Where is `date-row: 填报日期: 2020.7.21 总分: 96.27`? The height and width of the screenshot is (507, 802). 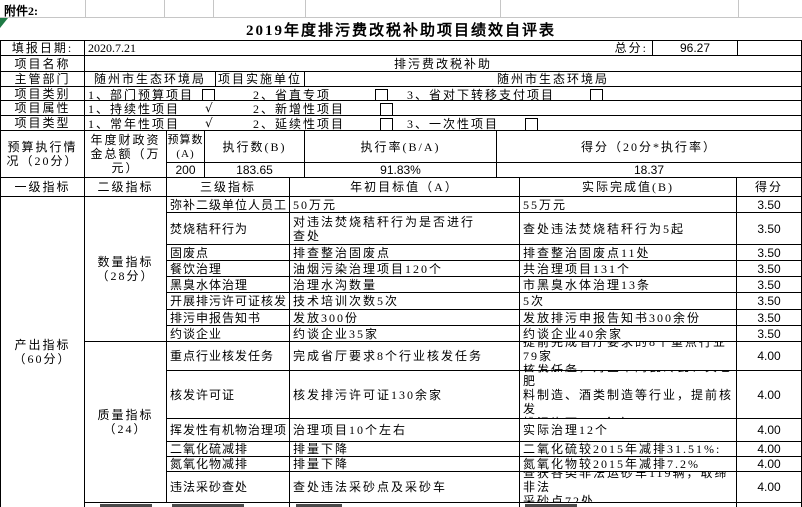 date-row: 填报日期: 2020.7.21 总分: 96.27 is located at coordinates (401, 48).